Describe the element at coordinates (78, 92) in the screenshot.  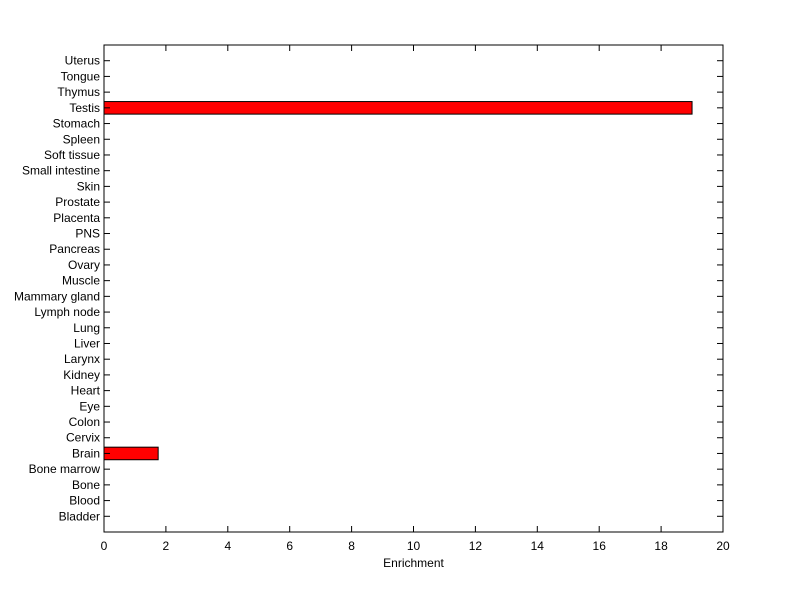
I see `y-tick-label: Thymus` at that location.